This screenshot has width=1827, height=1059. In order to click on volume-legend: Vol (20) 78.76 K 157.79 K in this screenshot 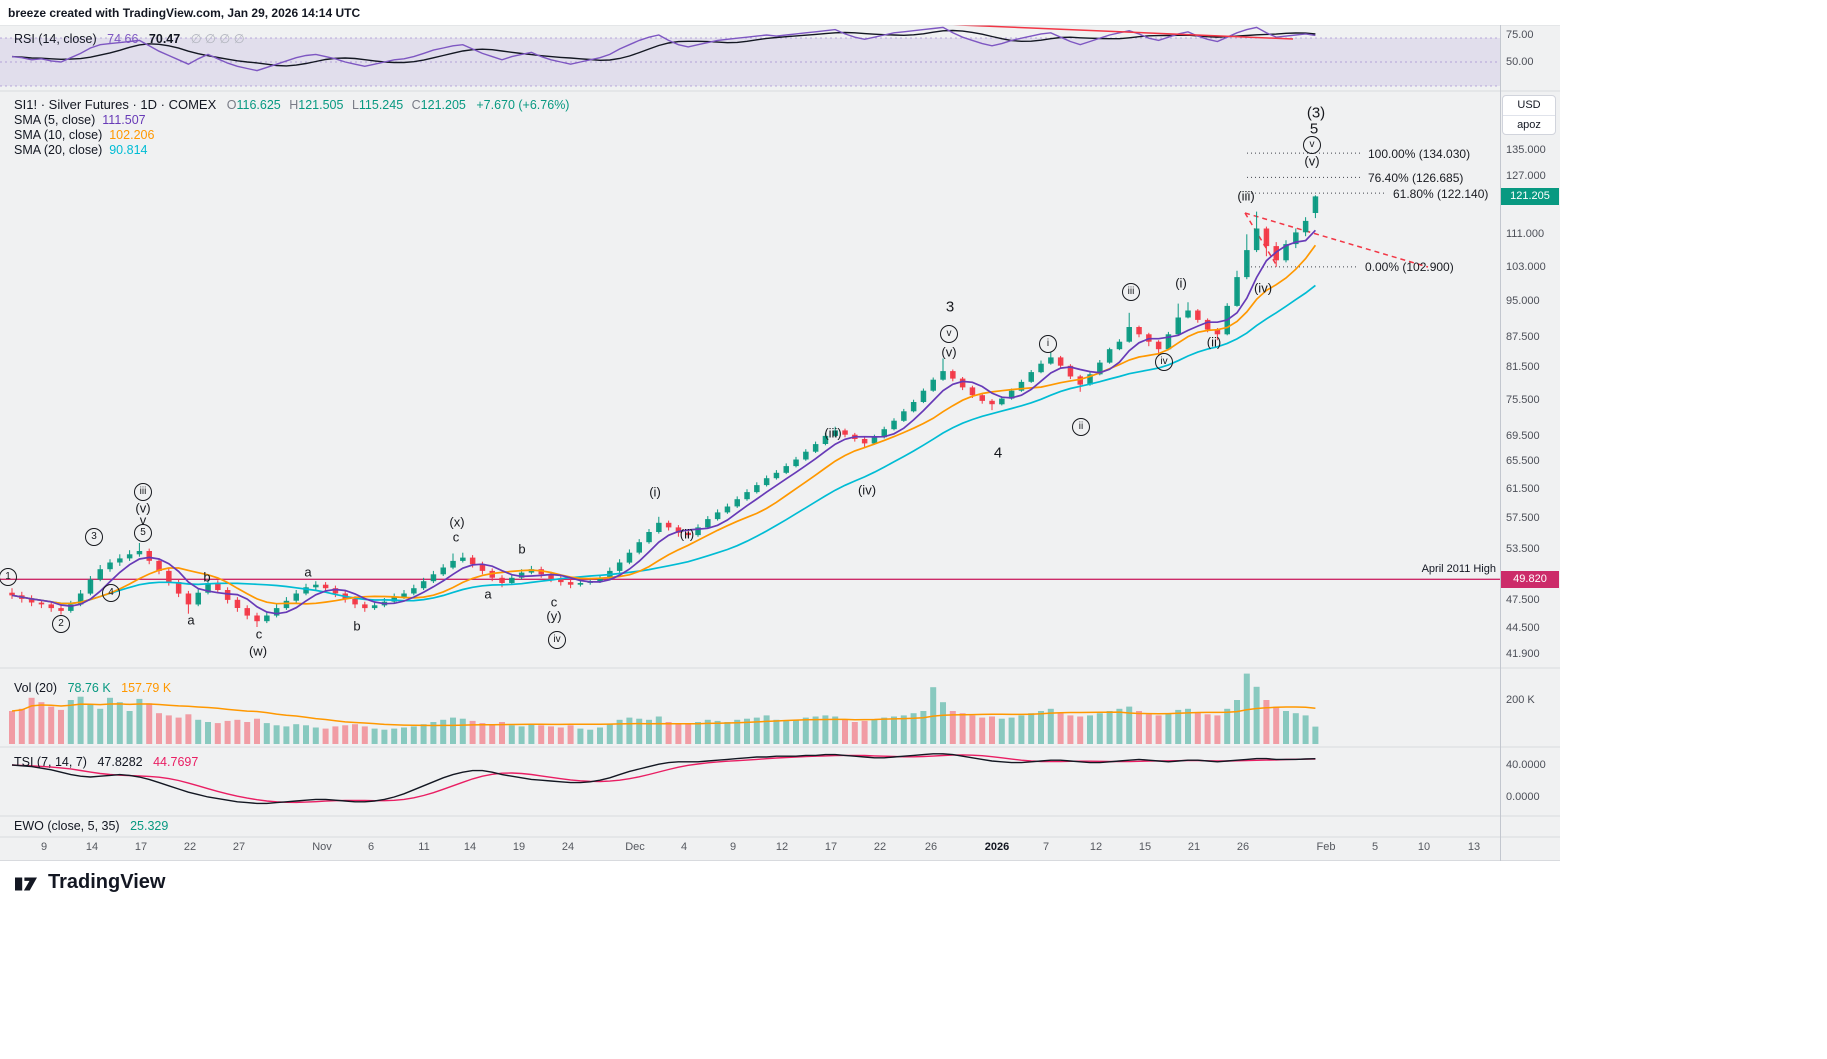, I will do `click(92, 688)`.